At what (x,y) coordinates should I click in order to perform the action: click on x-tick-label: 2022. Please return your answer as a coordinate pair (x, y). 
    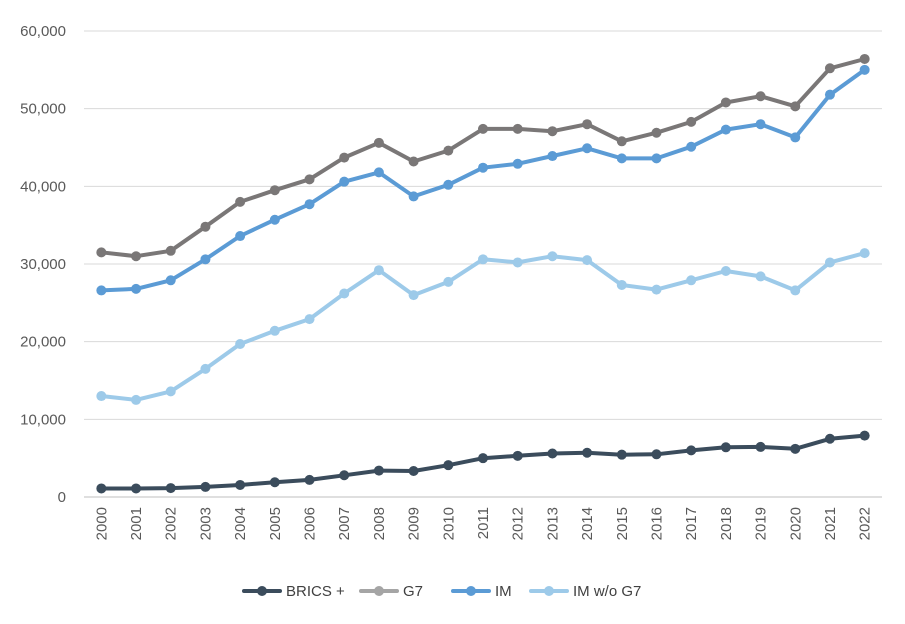
    Looking at the image, I should click on (865, 523).